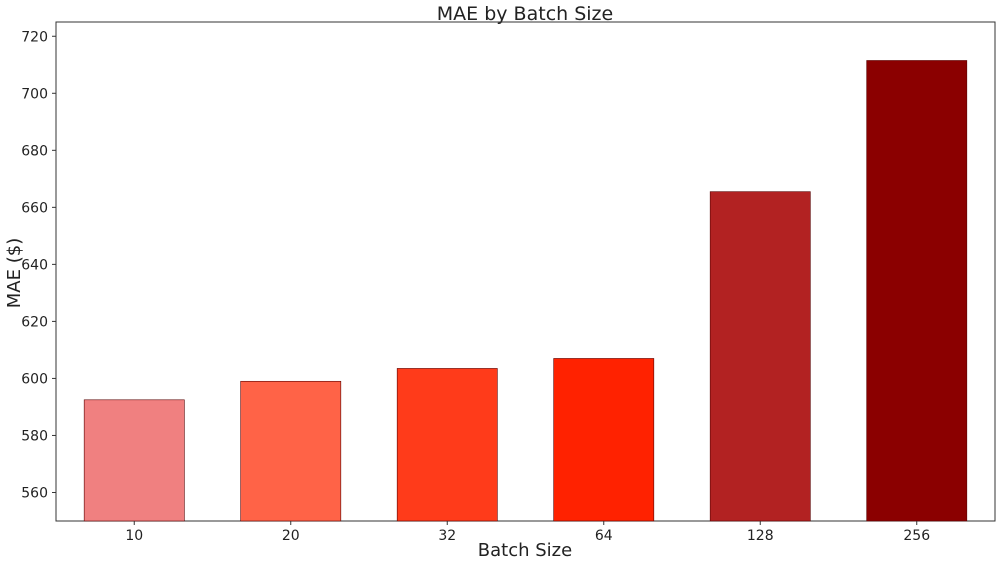 The width and height of the screenshot is (1000, 565). Describe the element at coordinates (134, 536) in the screenshot. I see `x-tick-label-10: 10` at that location.